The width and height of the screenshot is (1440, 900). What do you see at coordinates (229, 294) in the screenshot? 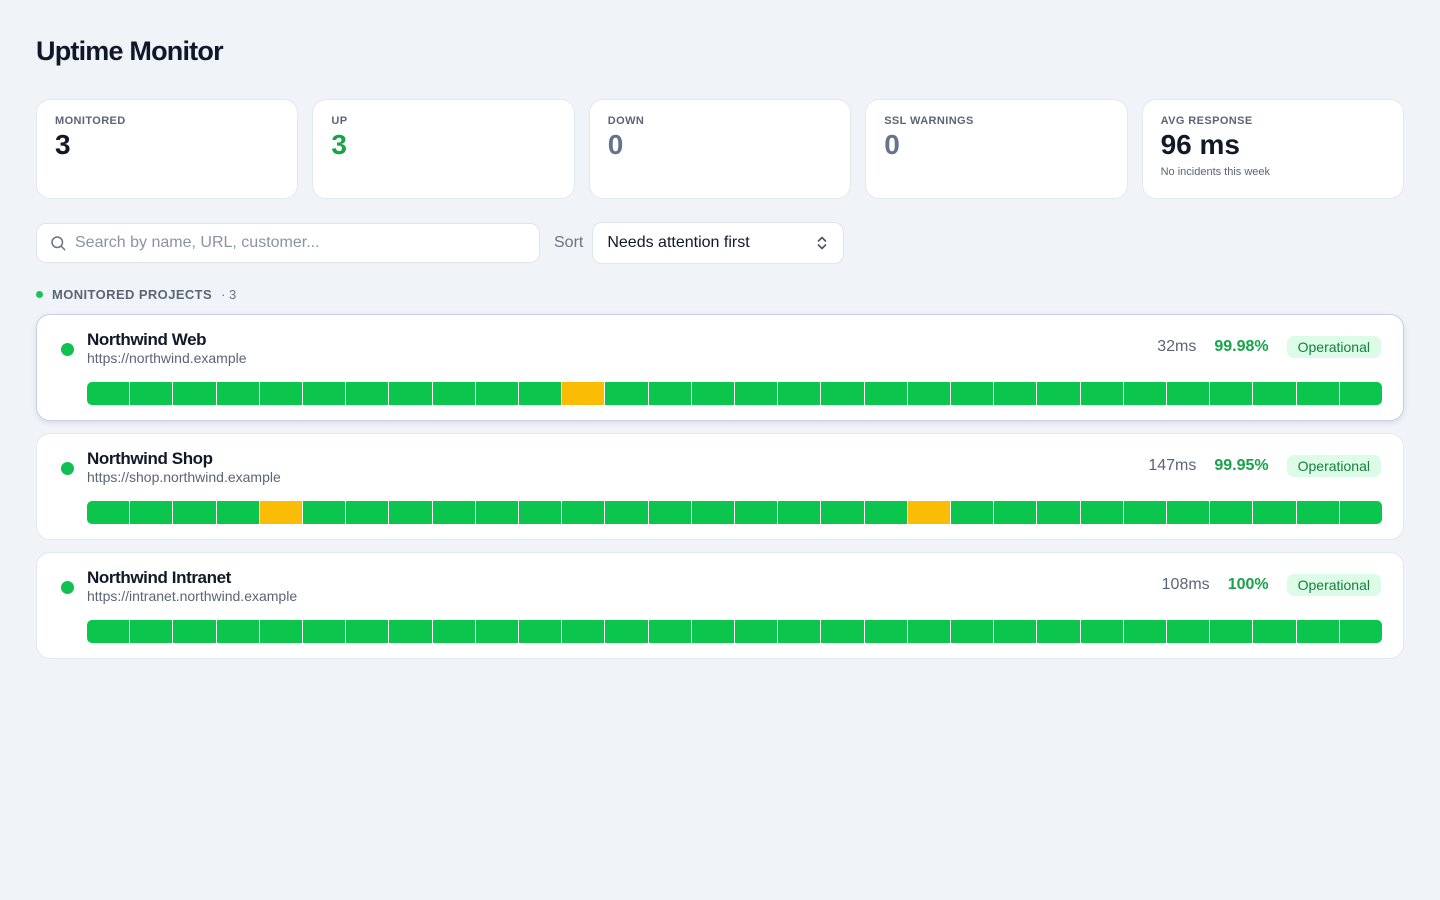
I see `section-count: · 3` at bounding box center [229, 294].